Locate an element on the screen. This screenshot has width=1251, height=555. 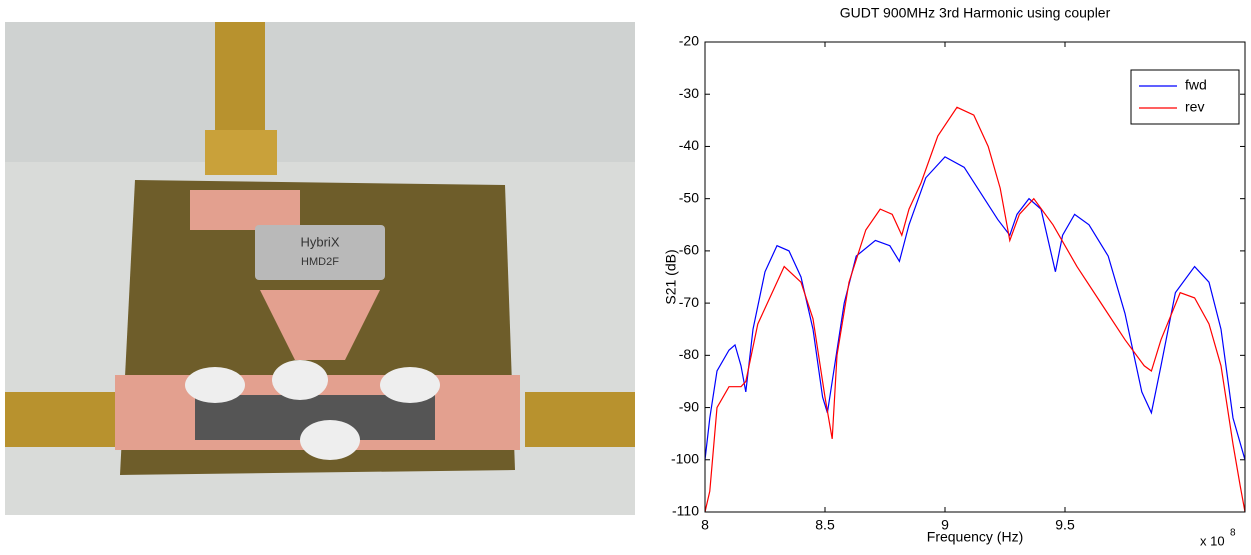
sma-right is located at coordinates (580, 419).